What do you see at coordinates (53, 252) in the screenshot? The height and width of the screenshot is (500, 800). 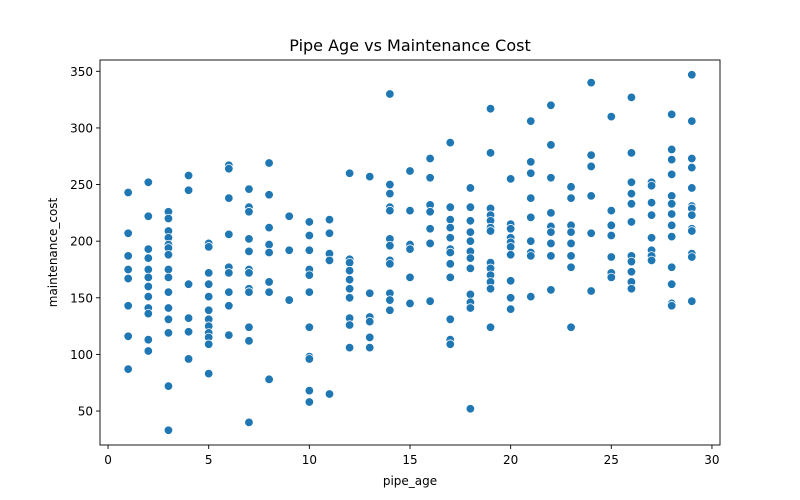 I see `y-axis-label: maintenance_cost` at bounding box center [53, 252].